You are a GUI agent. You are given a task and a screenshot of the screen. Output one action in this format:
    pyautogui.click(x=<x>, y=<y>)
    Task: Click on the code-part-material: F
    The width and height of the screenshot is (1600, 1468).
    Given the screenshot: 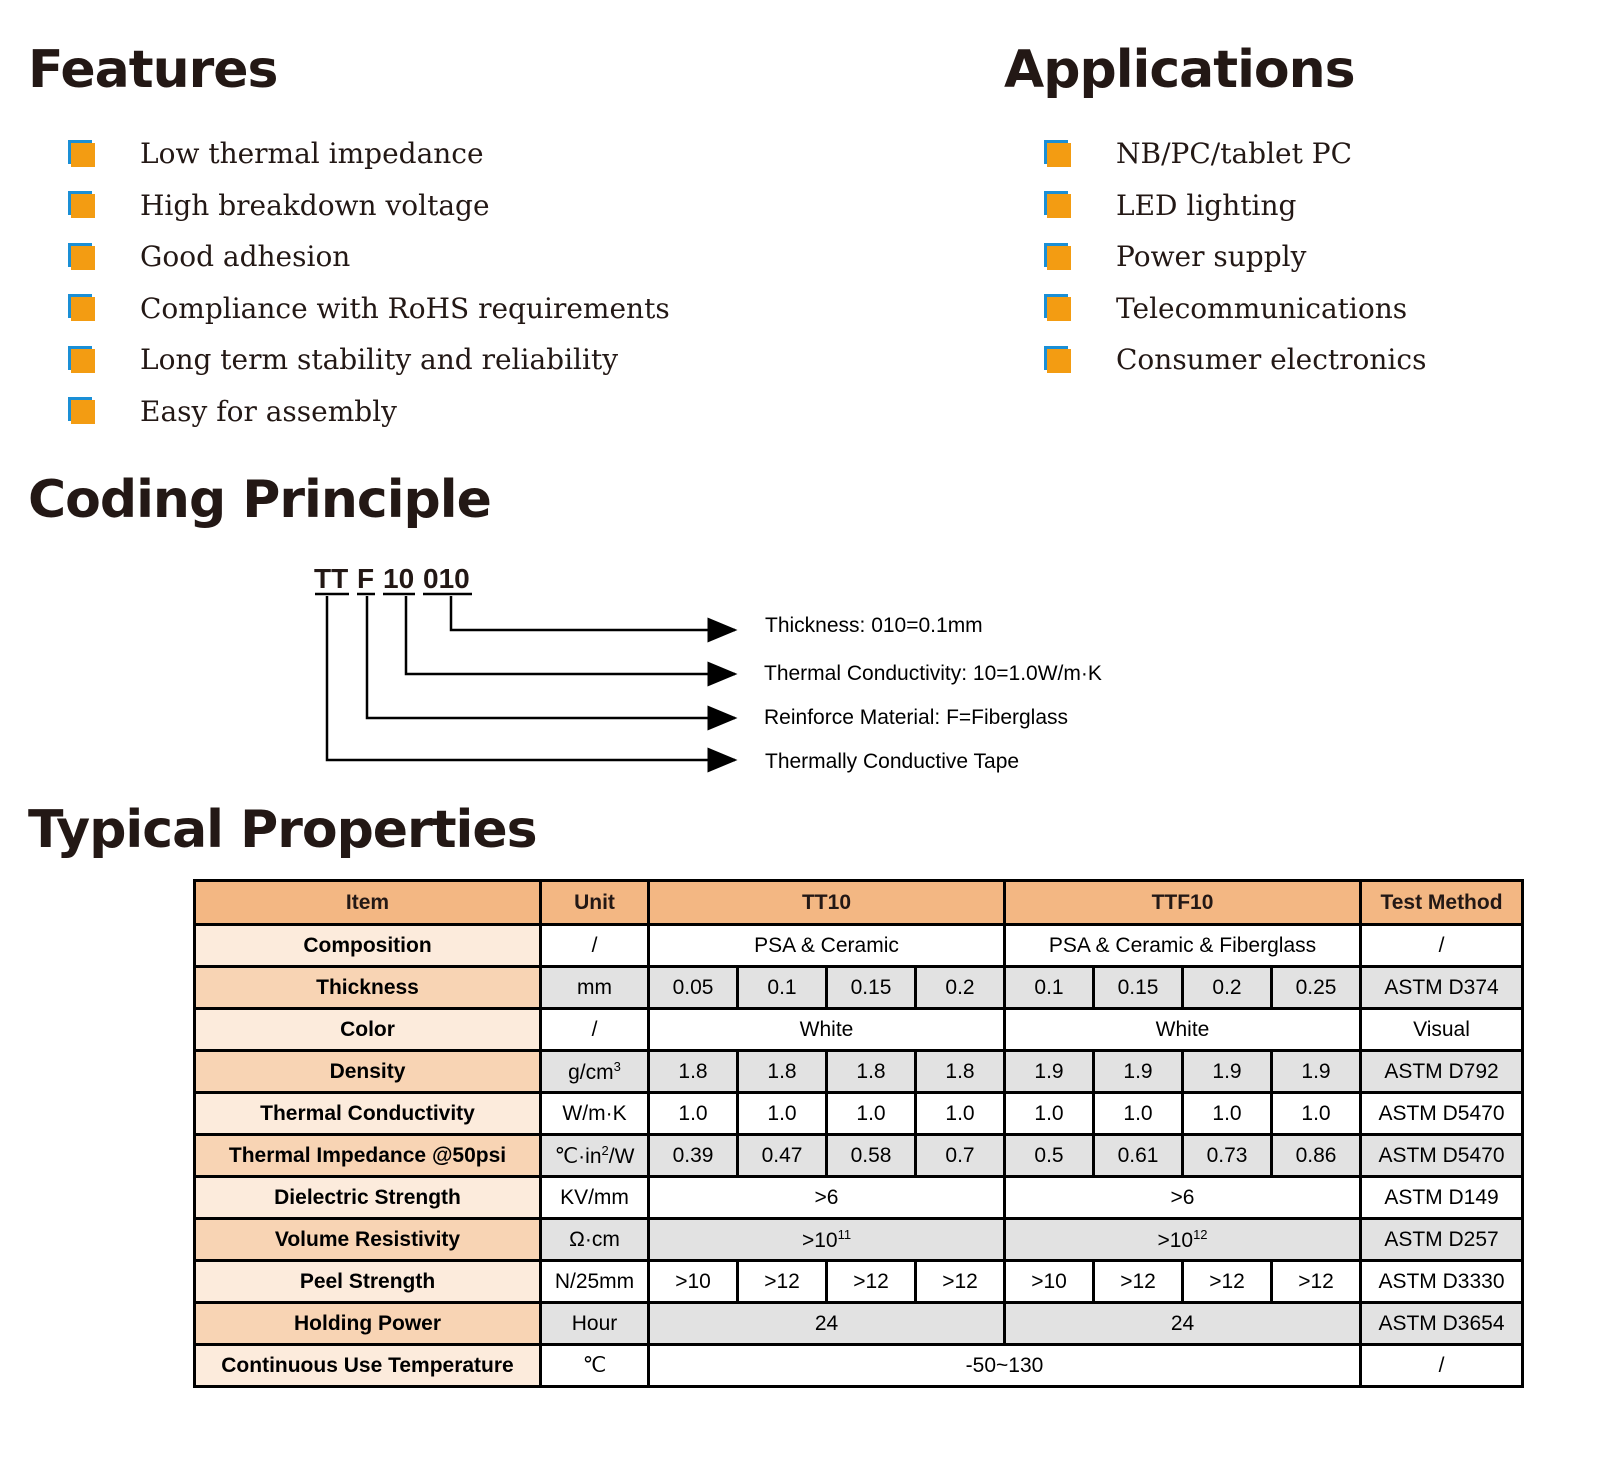 What is the action you would take?
    pyautogui.click(x=365, y=578)
    